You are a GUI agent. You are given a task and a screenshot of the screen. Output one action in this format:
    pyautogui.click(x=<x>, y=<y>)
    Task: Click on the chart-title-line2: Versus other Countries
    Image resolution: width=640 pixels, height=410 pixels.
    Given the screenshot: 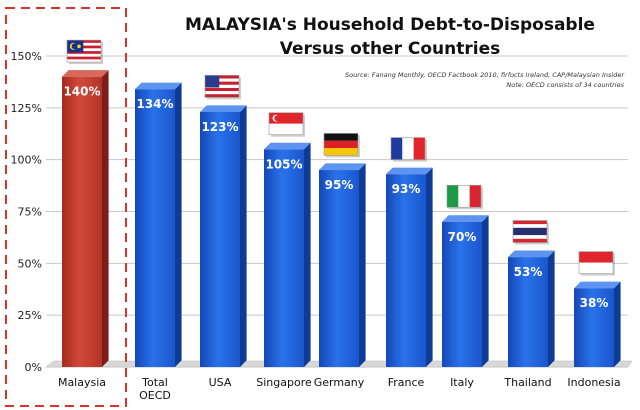 What is the action you would take?
    pyautogui.click(x=390, y=49)
    